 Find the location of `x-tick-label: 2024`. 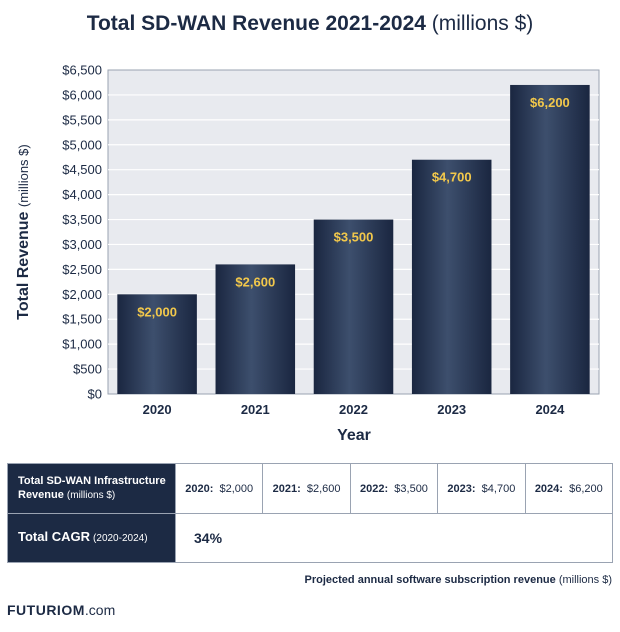

x-tick-label: 2024 is located at coordinates (550, 409).